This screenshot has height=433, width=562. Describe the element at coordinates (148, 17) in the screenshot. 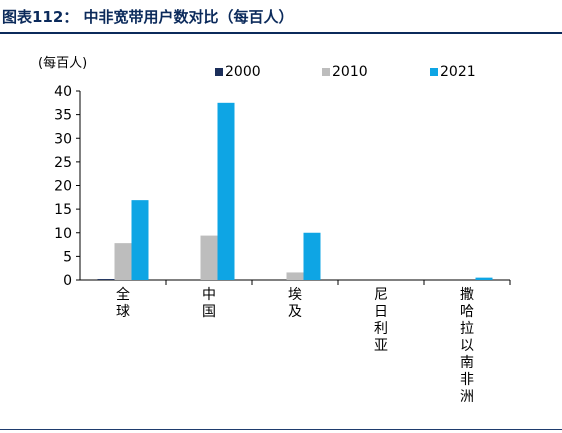

I see `figure-title: 图表112： 中非宽带用户数对比（每百人）` at that location.